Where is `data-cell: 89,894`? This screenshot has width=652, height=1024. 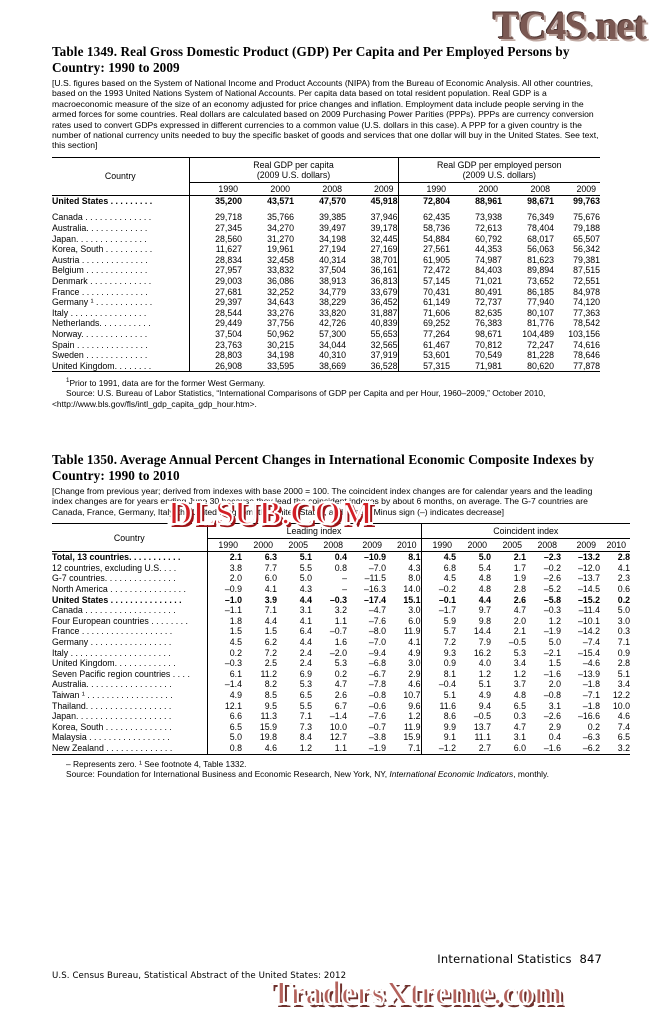 data-cell: 89,894 is located at coordinates (541, 270).